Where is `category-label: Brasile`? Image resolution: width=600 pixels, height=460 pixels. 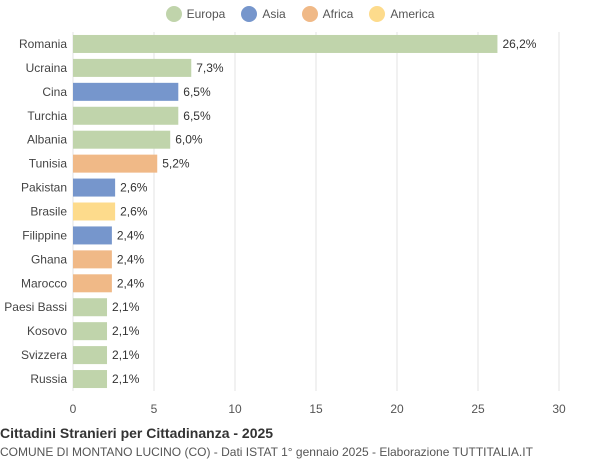
category-label: Brasile is located at coordinates (48, 212).